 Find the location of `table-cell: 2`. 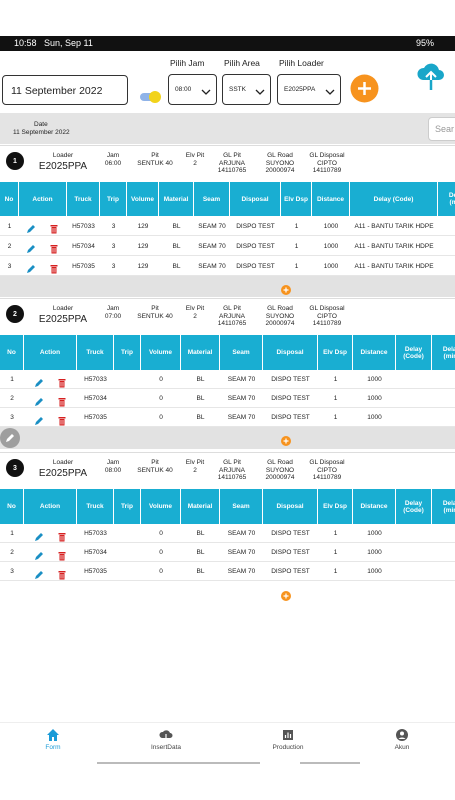

table-cell: 2 is located at coordinates (9, 246).